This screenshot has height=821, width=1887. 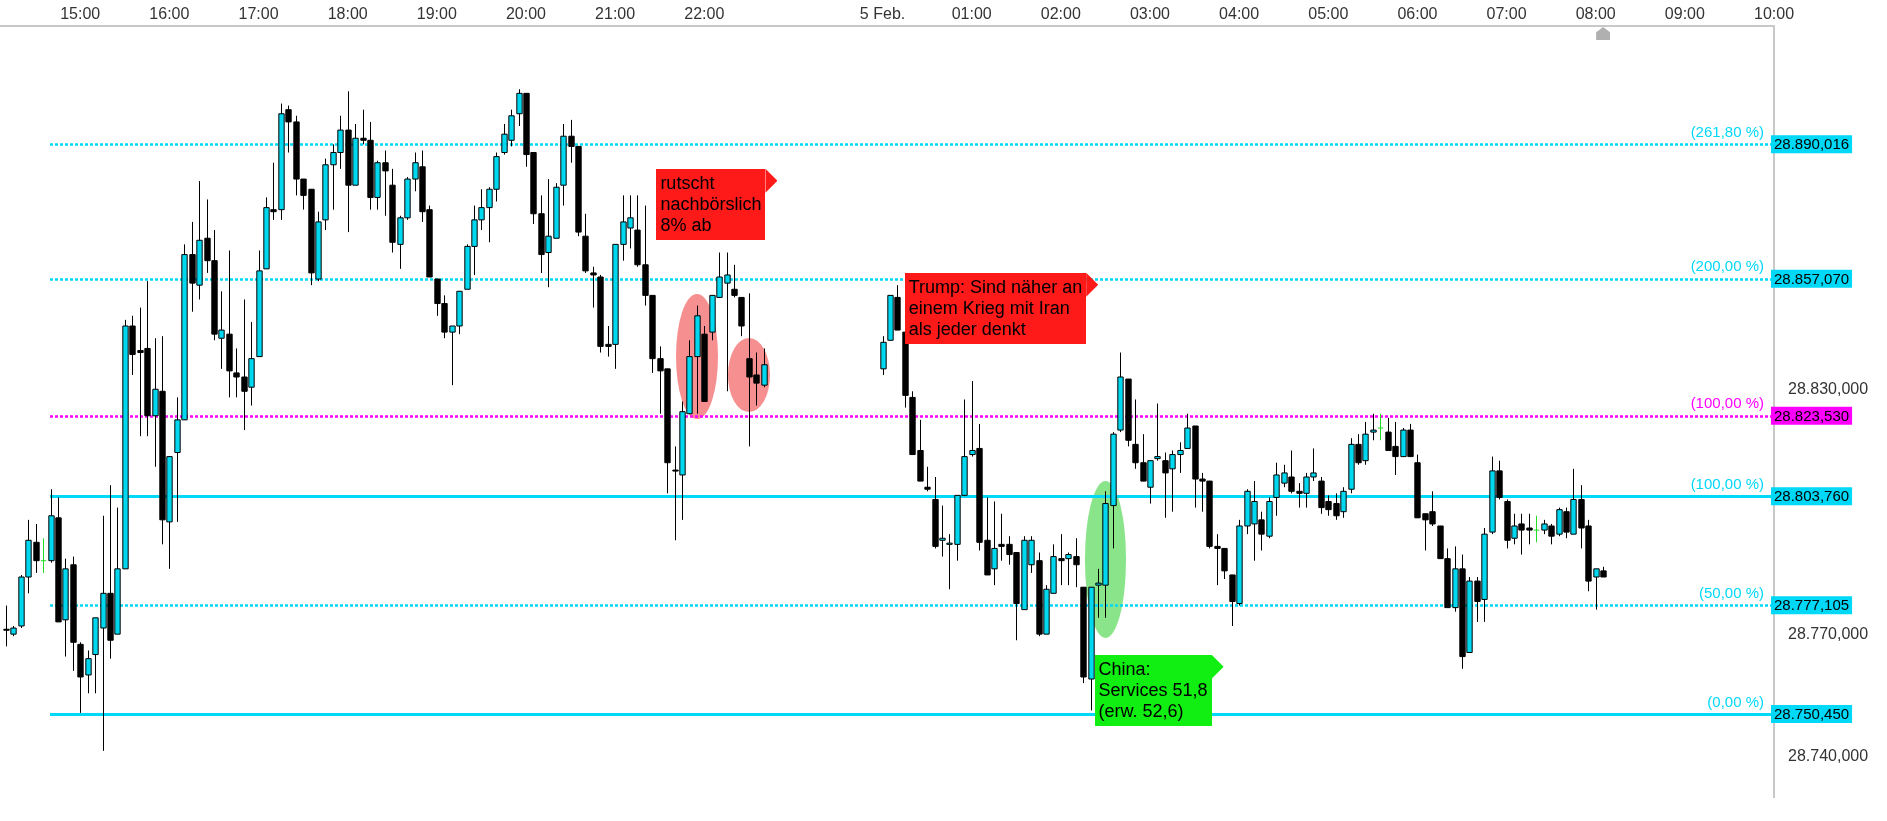 What do you see at coordinates (1735, 701) in the screenshot?
I see `annotation: (0,00 %)` at bounding box center [1735, 701].